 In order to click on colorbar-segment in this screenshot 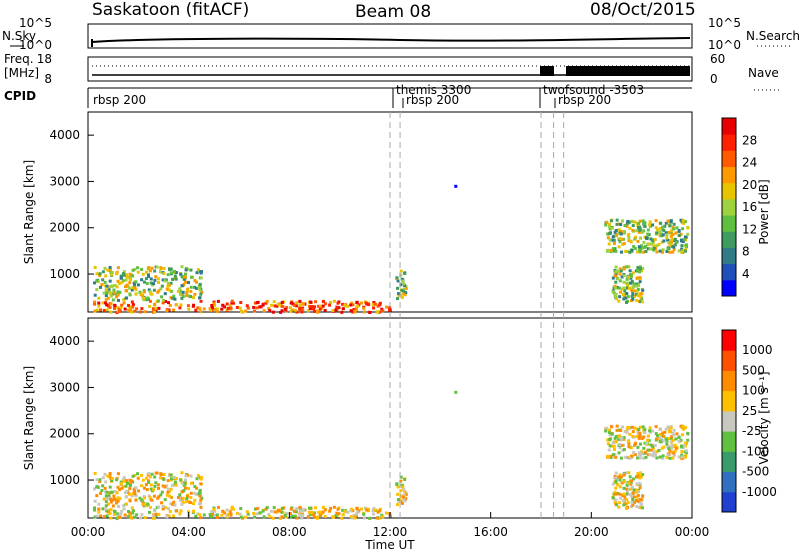, I will do `click(729, 175)`.